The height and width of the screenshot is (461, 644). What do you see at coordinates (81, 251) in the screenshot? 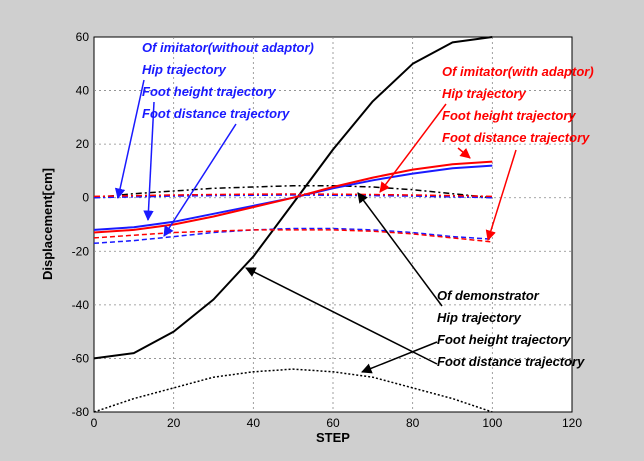
I see `y-tick-label: -20` at bounding box center [81, 251].